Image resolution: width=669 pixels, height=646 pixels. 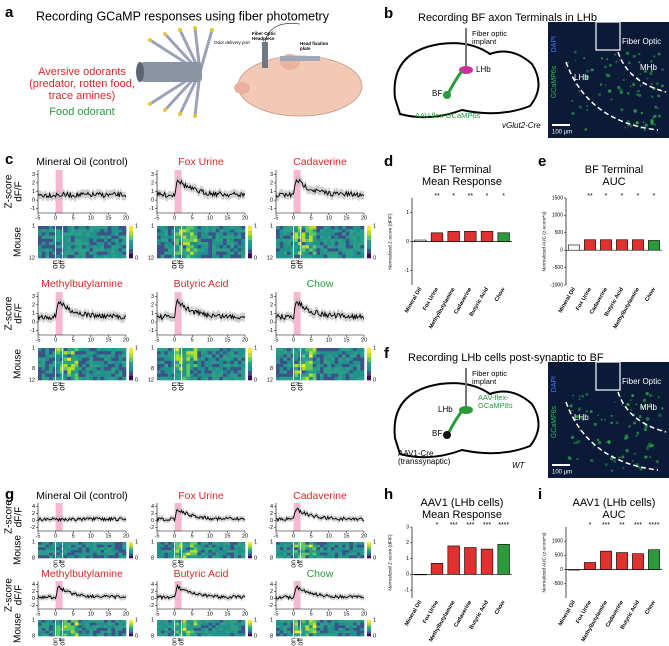 What do you see at coordinates (73, 614) in the screenshot?
I see `x-tick-label: 5` at bounding box center [73, 614].